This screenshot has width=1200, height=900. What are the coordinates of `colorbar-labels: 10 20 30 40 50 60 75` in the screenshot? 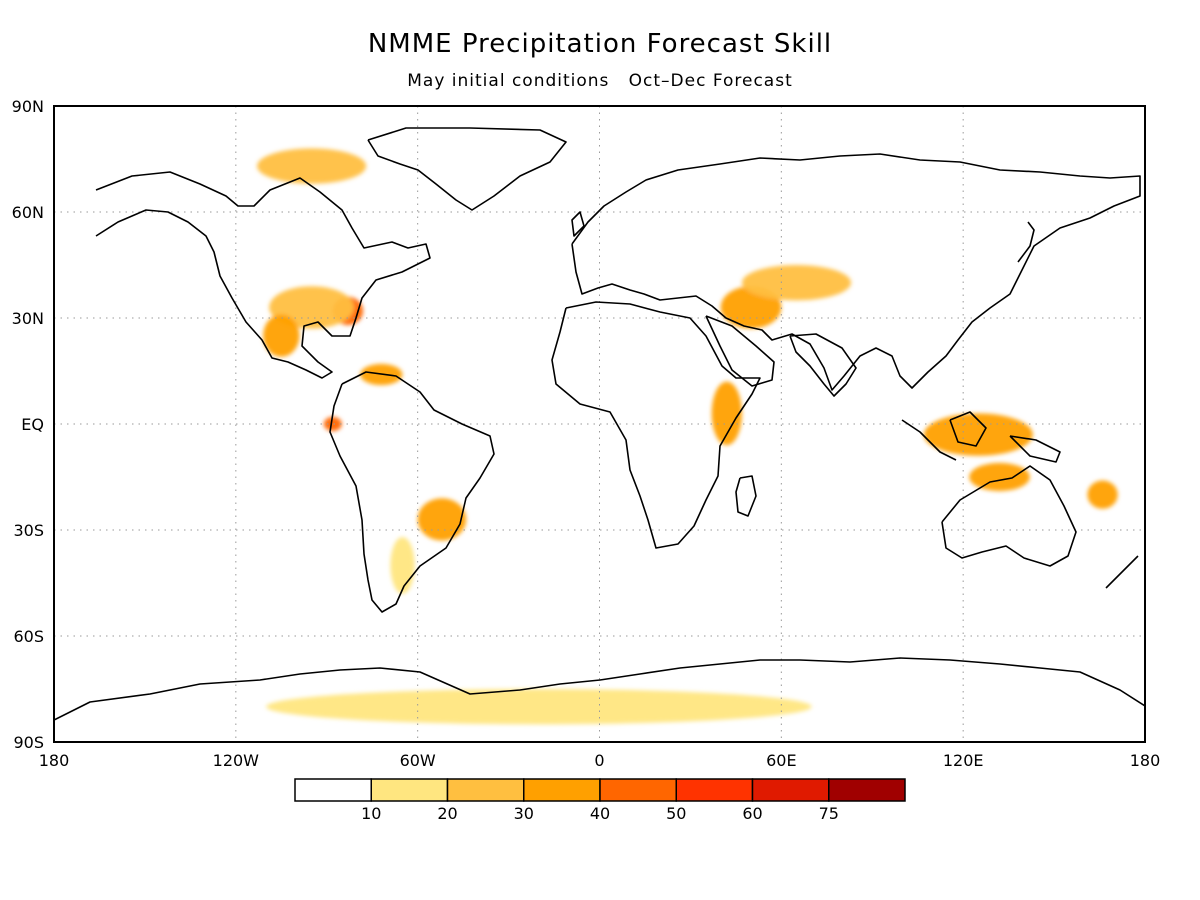 It's located at (600, 813).